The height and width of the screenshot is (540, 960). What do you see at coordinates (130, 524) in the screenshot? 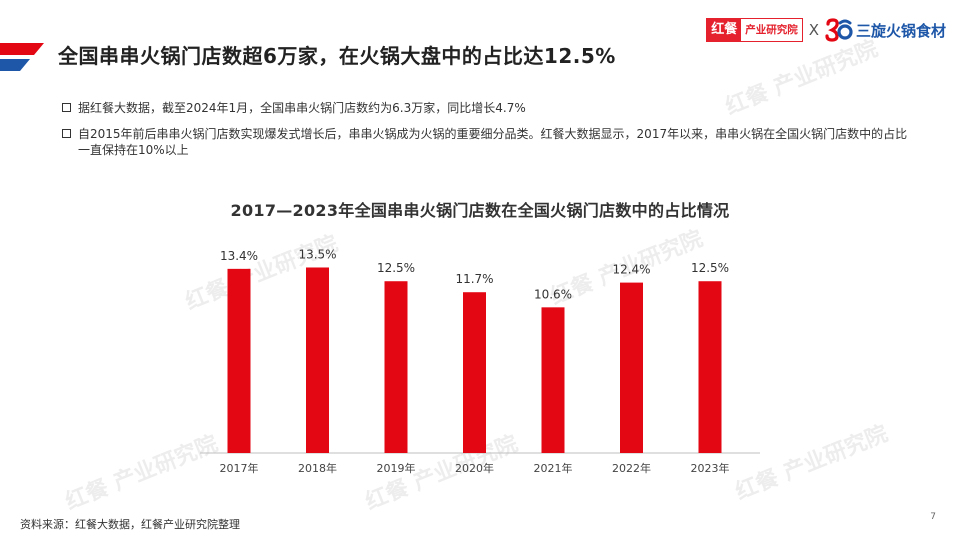
I see `source-note: 资料来源：红餐大数据，红餐产业研究院整理` at bounding box center [130, 524].